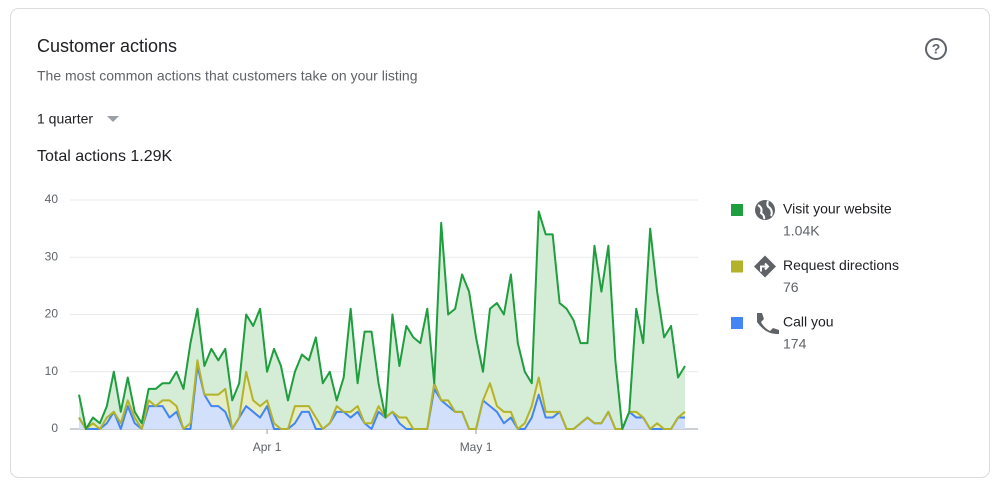 The width and height of the screenshot is (1000, 490). What do you see at coordinates (808, 322) in the screenshot?
I see `legend-label: Call you` at bounding box center [808, 322].